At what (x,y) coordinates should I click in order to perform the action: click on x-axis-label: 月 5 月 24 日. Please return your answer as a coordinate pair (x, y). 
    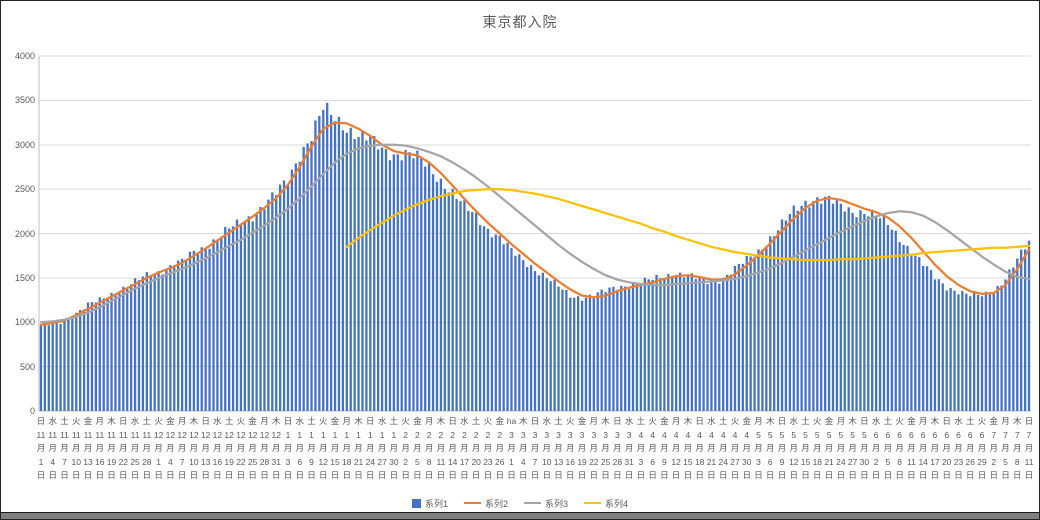
    Looking at the image, I should click on (841, 448).